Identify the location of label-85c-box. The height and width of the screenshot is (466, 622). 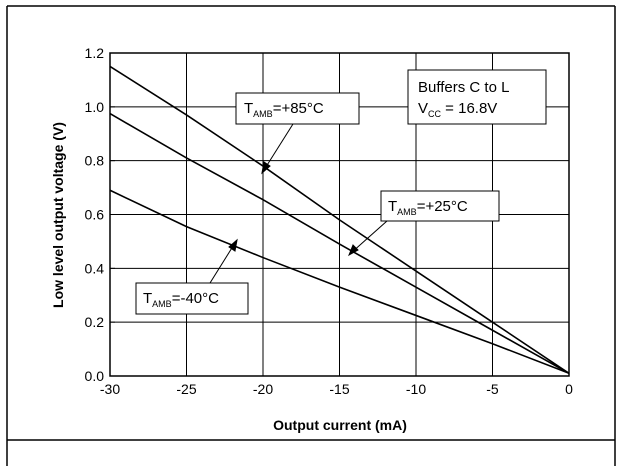
(297, 108).